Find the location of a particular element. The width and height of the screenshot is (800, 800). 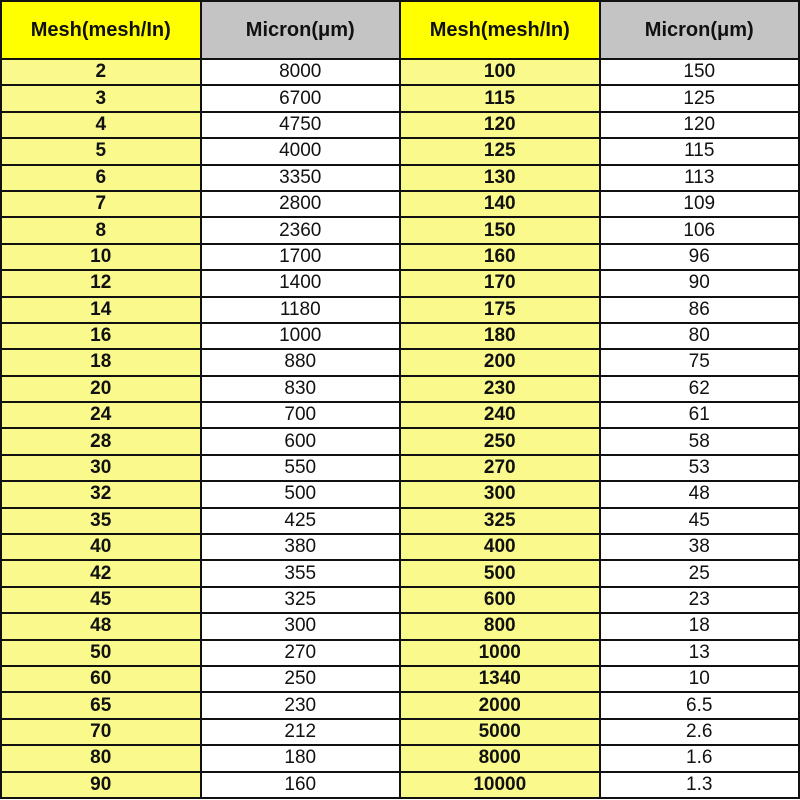

table-row: 90 160 10000 1.3 is located at coordinates (400, 784).